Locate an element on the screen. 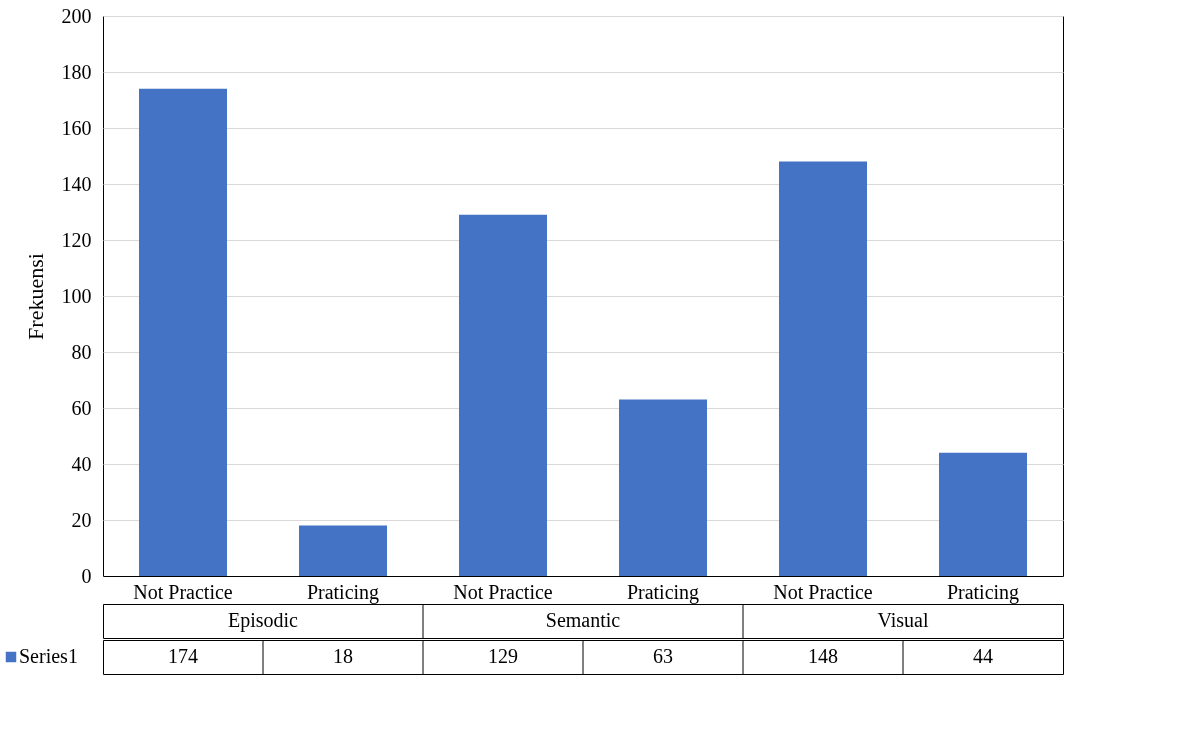 The width and height of the screenshot is (1204, 731). data-label: 18 is located at coordinates (343, 656).